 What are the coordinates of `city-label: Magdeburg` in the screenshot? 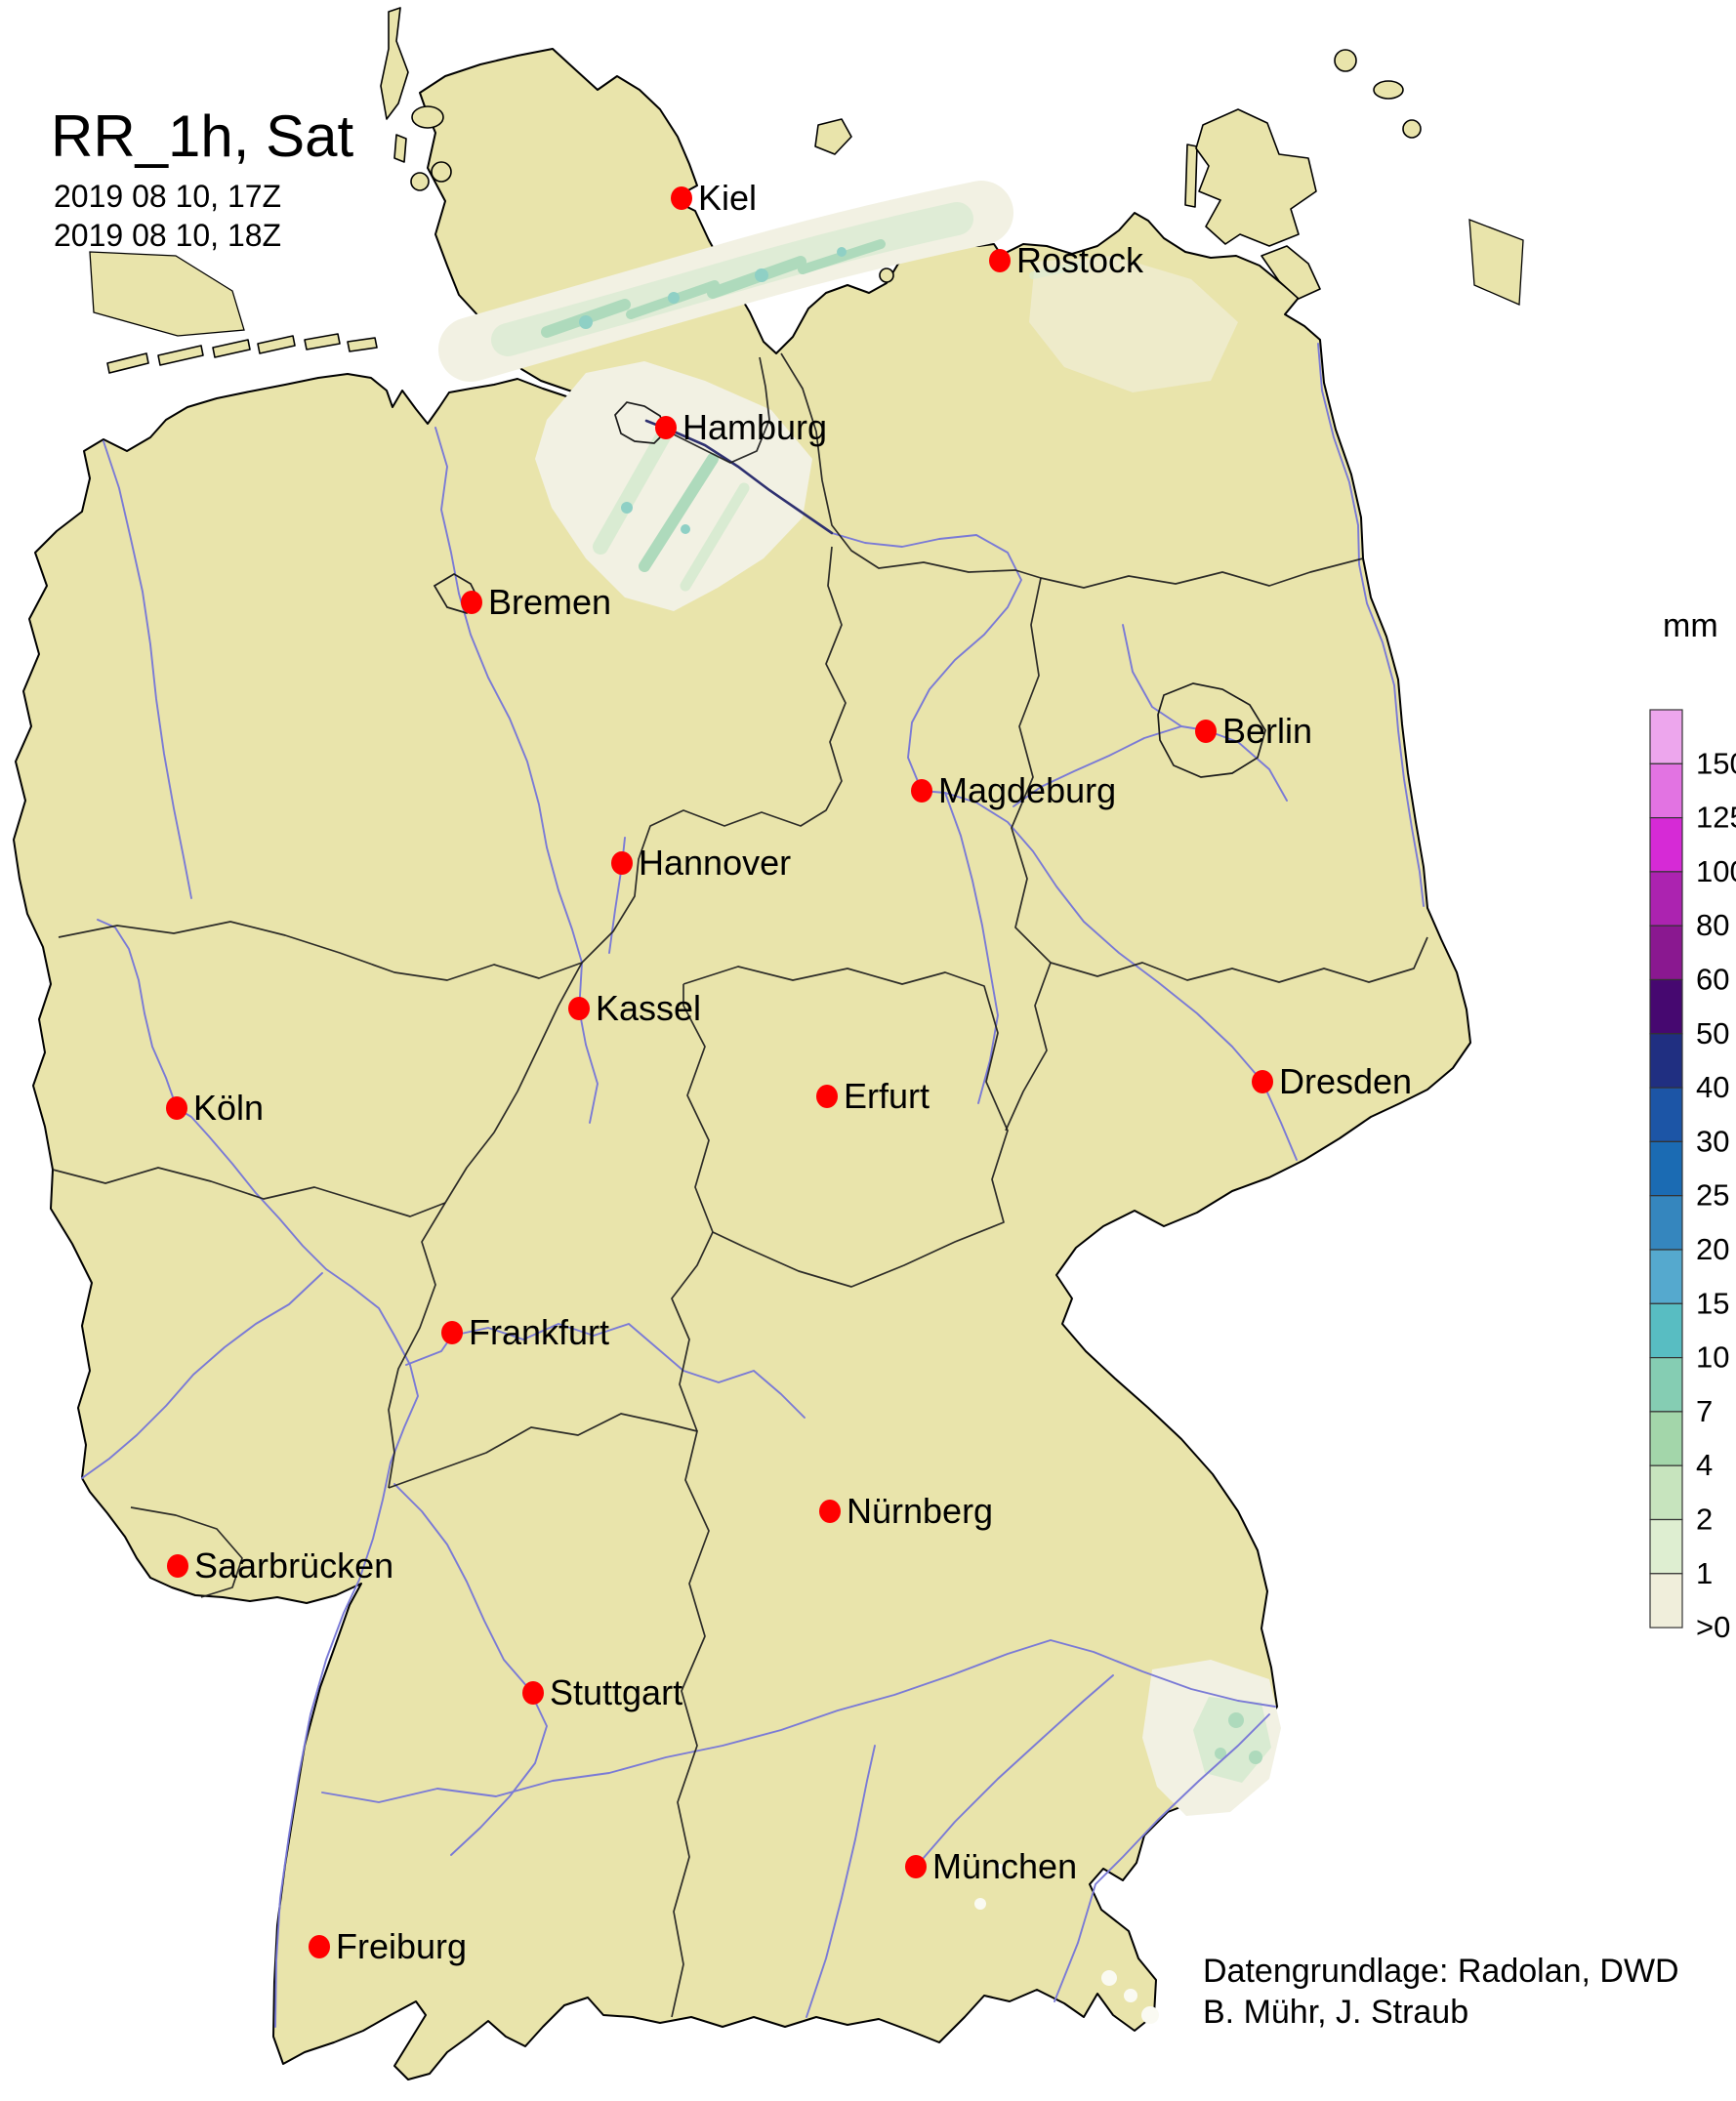 It's located at (1027, 790).